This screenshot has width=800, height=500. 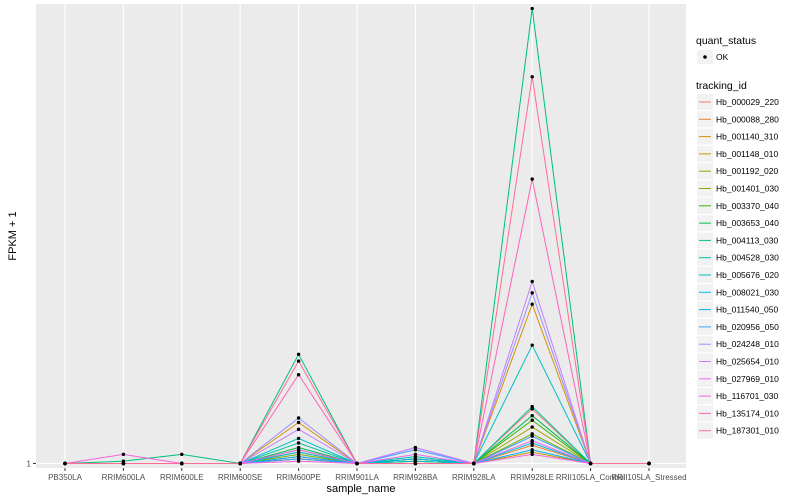 What do you see at coordinates (747, 275) in the screenshot?
I see `legend-label: Hb_005676_020` at bounding box center [747, 275].